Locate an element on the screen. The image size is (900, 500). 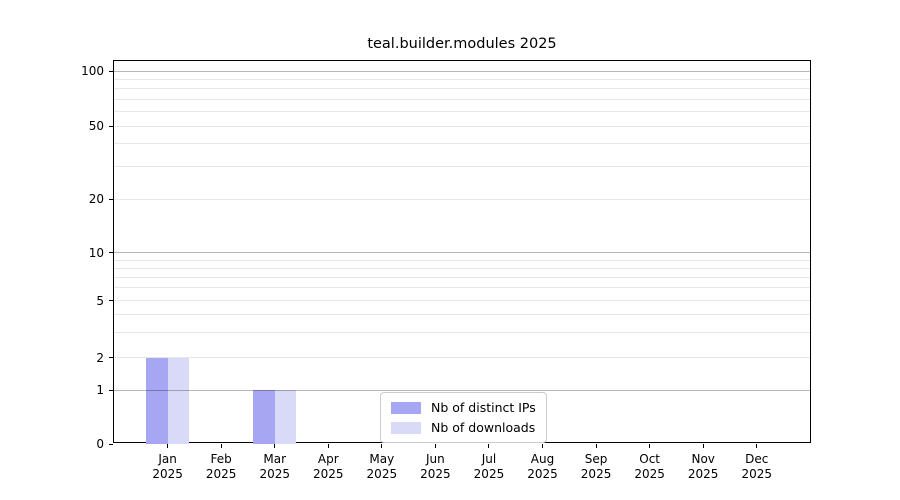
x-tick-label: Dec 2025 is located at coordinates (757, 466).